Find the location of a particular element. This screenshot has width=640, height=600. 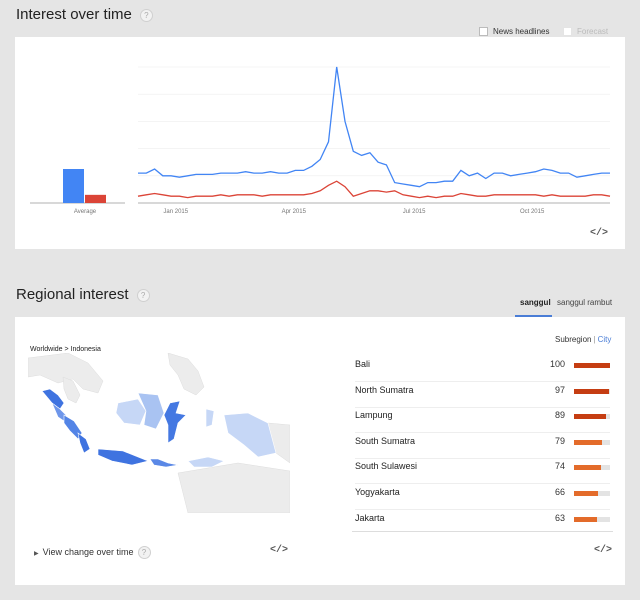

sulawesi is located at coordinates (175, 422).